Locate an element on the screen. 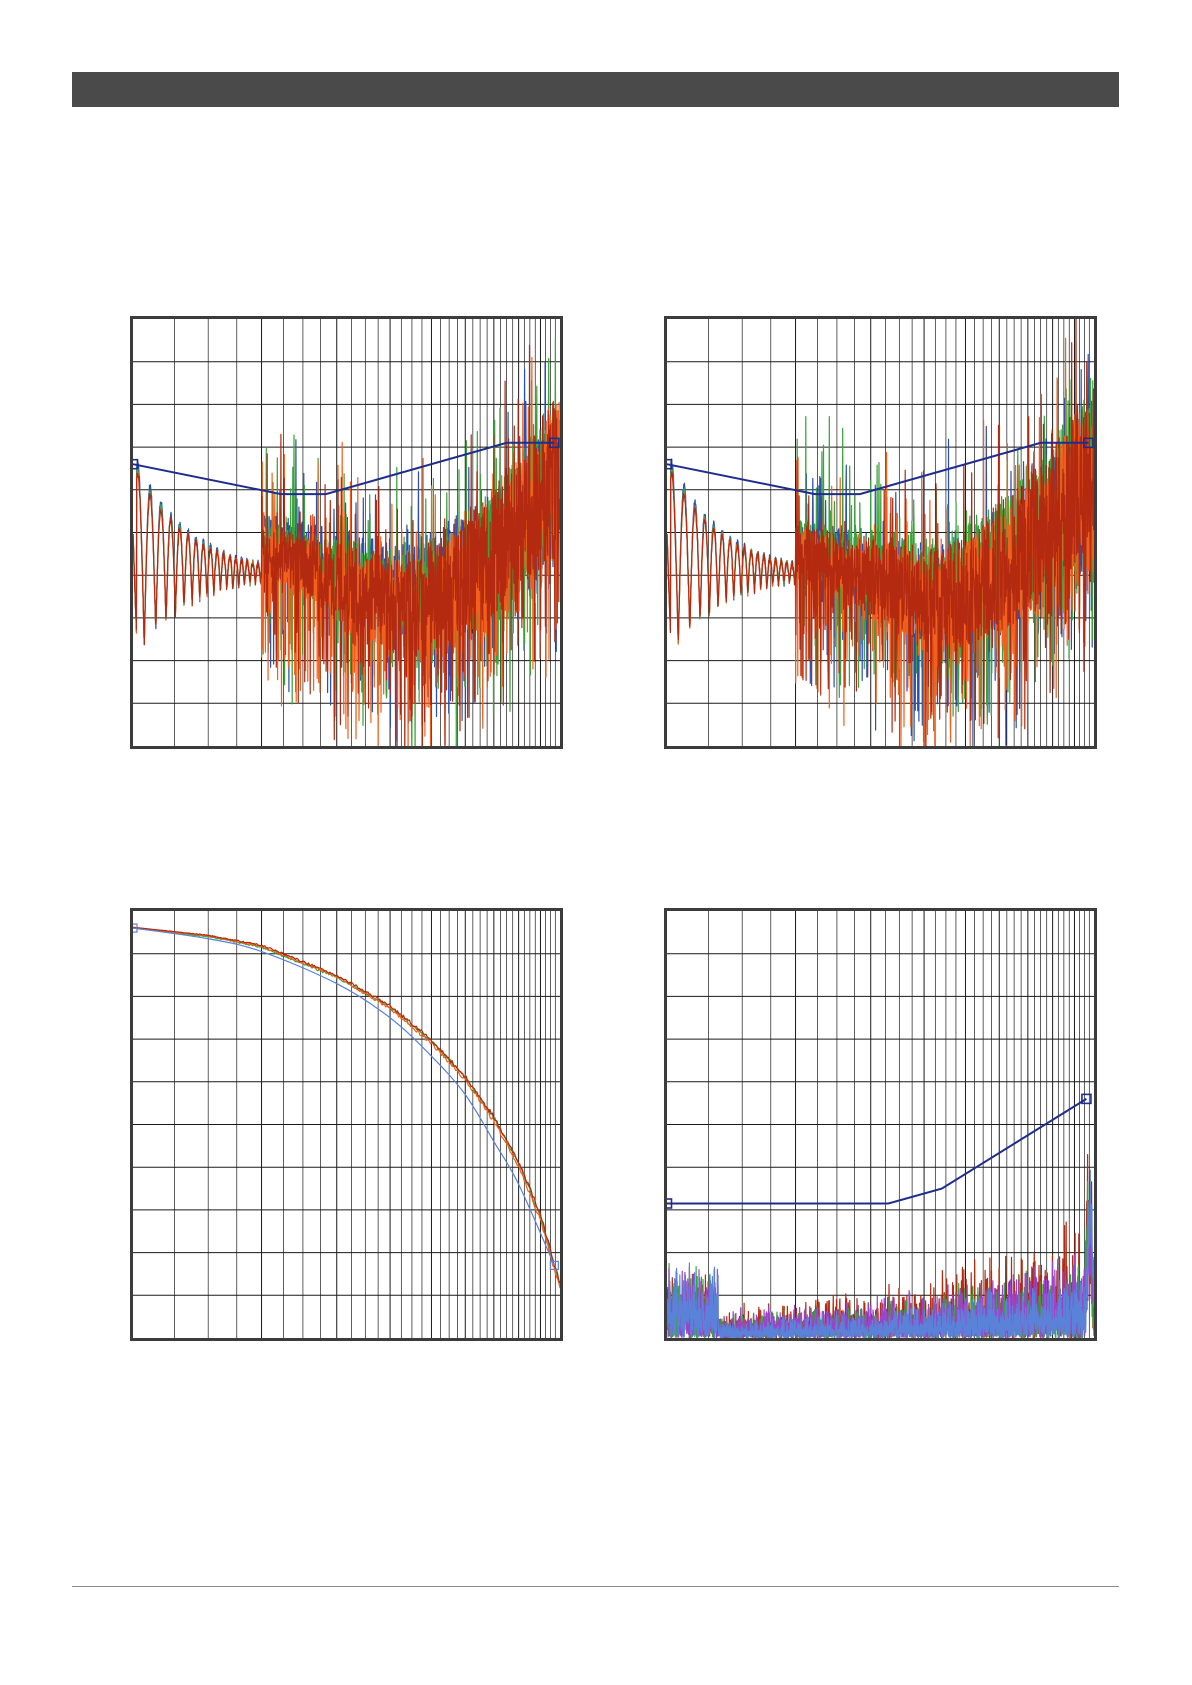  chart-top-right-svg is located at coordinates (880, 532).